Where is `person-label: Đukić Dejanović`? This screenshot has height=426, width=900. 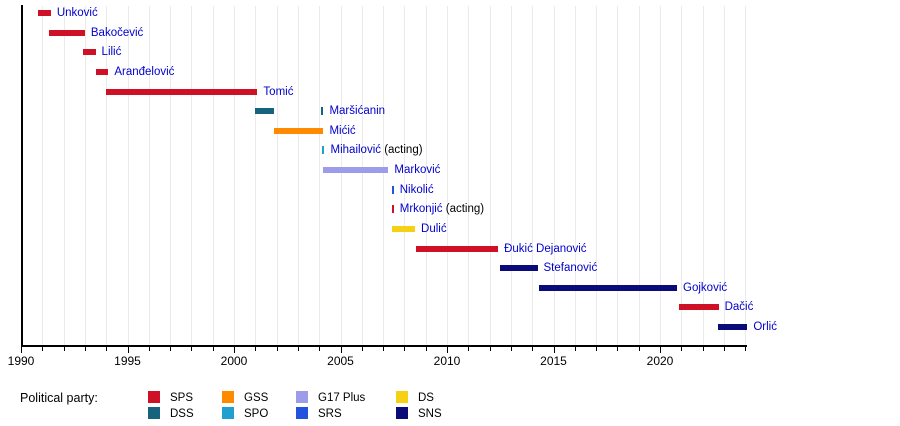
person-label: Đukić Dejanović is located at coordinates (545, 249).